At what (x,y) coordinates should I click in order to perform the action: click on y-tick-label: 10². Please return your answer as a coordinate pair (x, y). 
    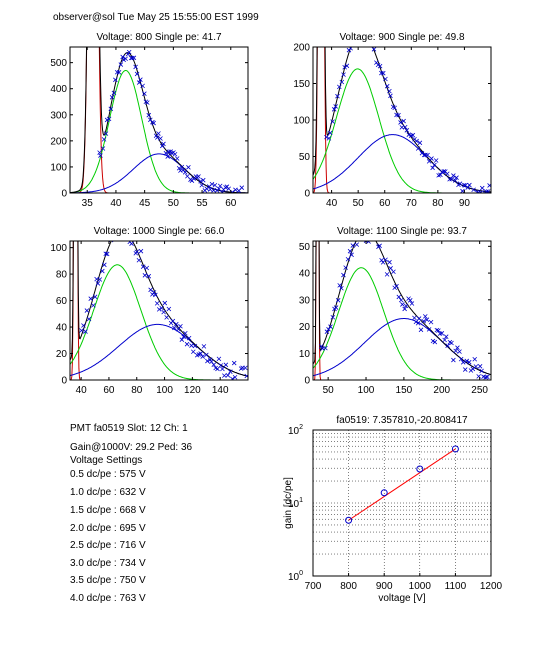
    Looking at the image, I should click on (295, 430).